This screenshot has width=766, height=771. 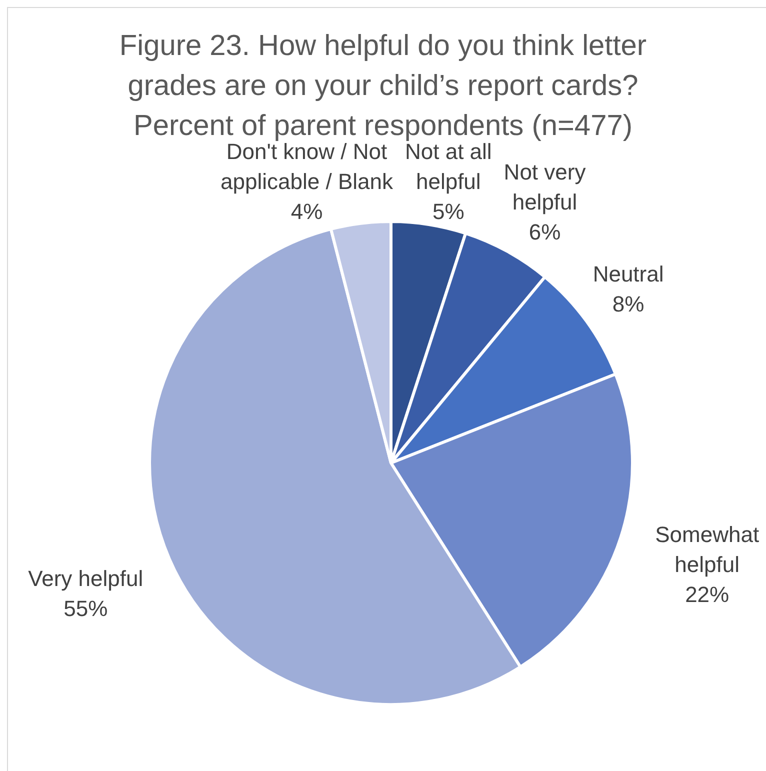 What do you see at coordinates (628, 274) in the screenshot?
I see `slice-label: Neutral` at bounding box center [628, 274].